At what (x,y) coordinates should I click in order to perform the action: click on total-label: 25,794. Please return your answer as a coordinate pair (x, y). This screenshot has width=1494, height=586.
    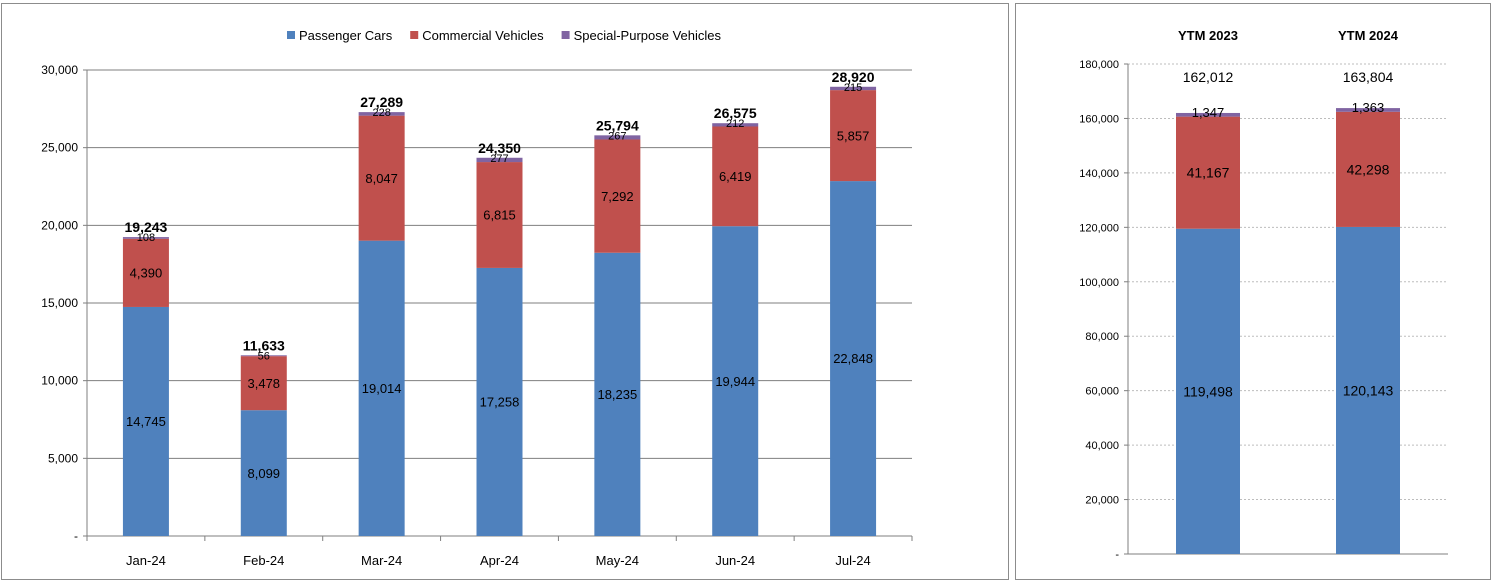
    Looking at the image, I should click on (617, 125).